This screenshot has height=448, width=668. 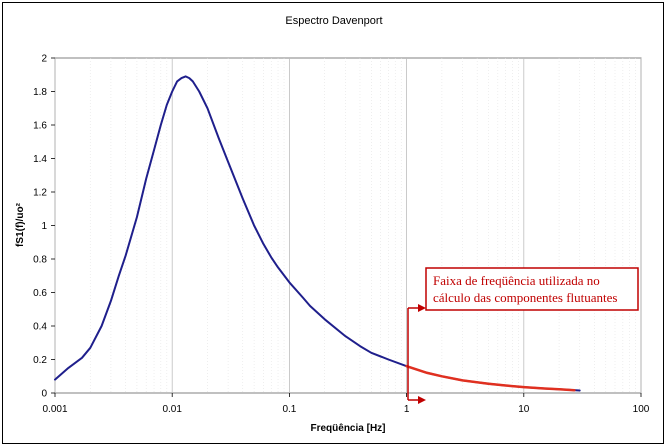 I want to click on x-tick-label: 10, so click(x=524, y=409).